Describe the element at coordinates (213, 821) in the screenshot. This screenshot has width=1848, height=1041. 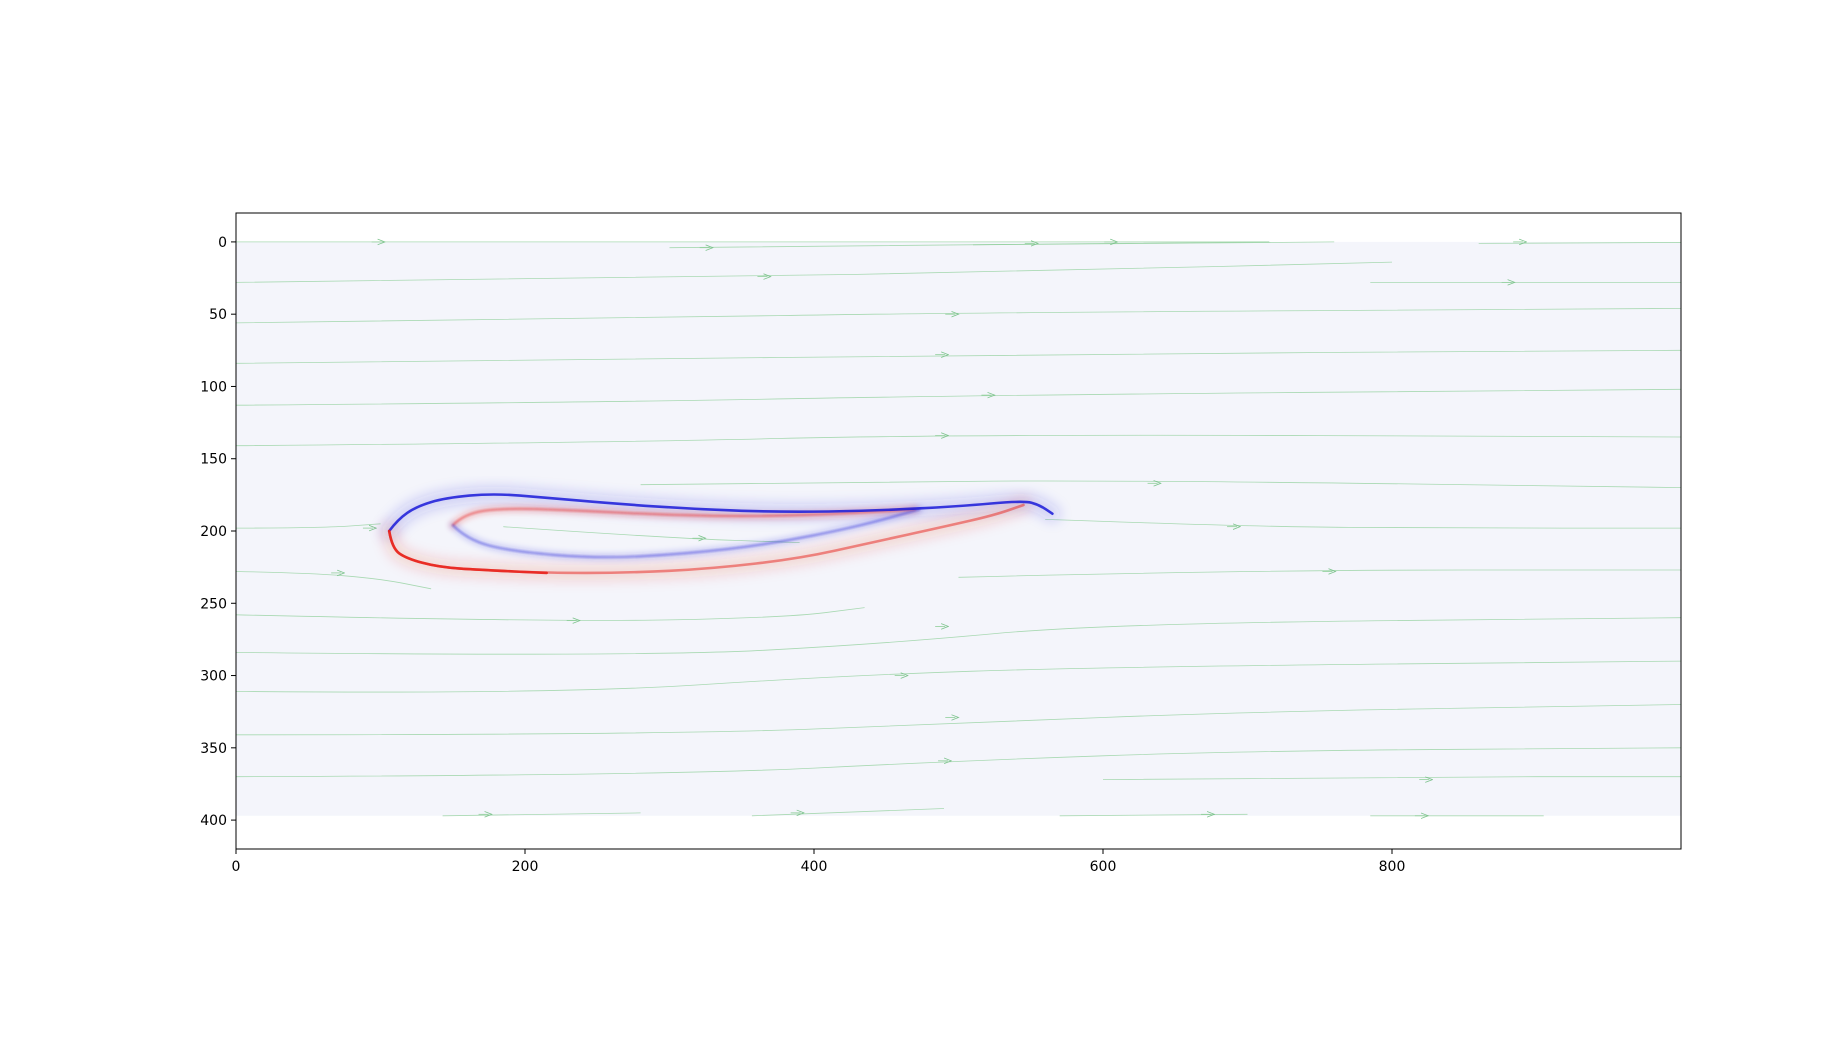
I see `y-tick-label: 400` at that location.